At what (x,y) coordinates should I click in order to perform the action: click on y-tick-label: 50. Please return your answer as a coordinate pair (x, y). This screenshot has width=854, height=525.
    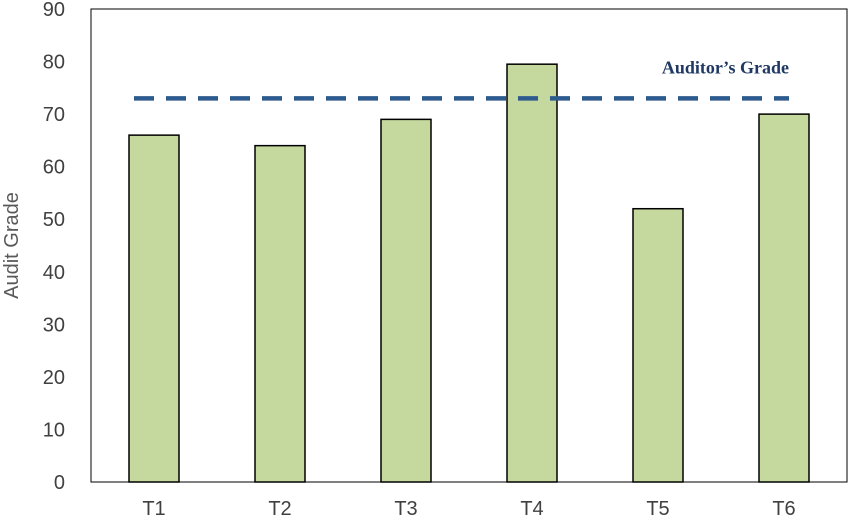
    Looking at the image, I should click on (54, 220).